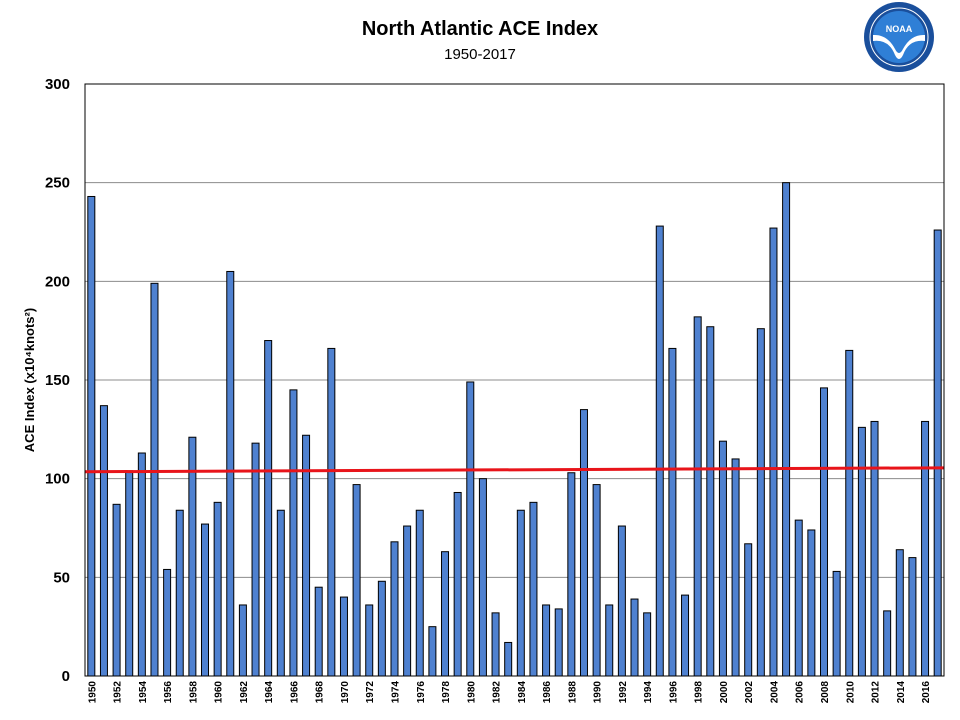  I want to click on x-tick-label: 1960, so click(219, 692).